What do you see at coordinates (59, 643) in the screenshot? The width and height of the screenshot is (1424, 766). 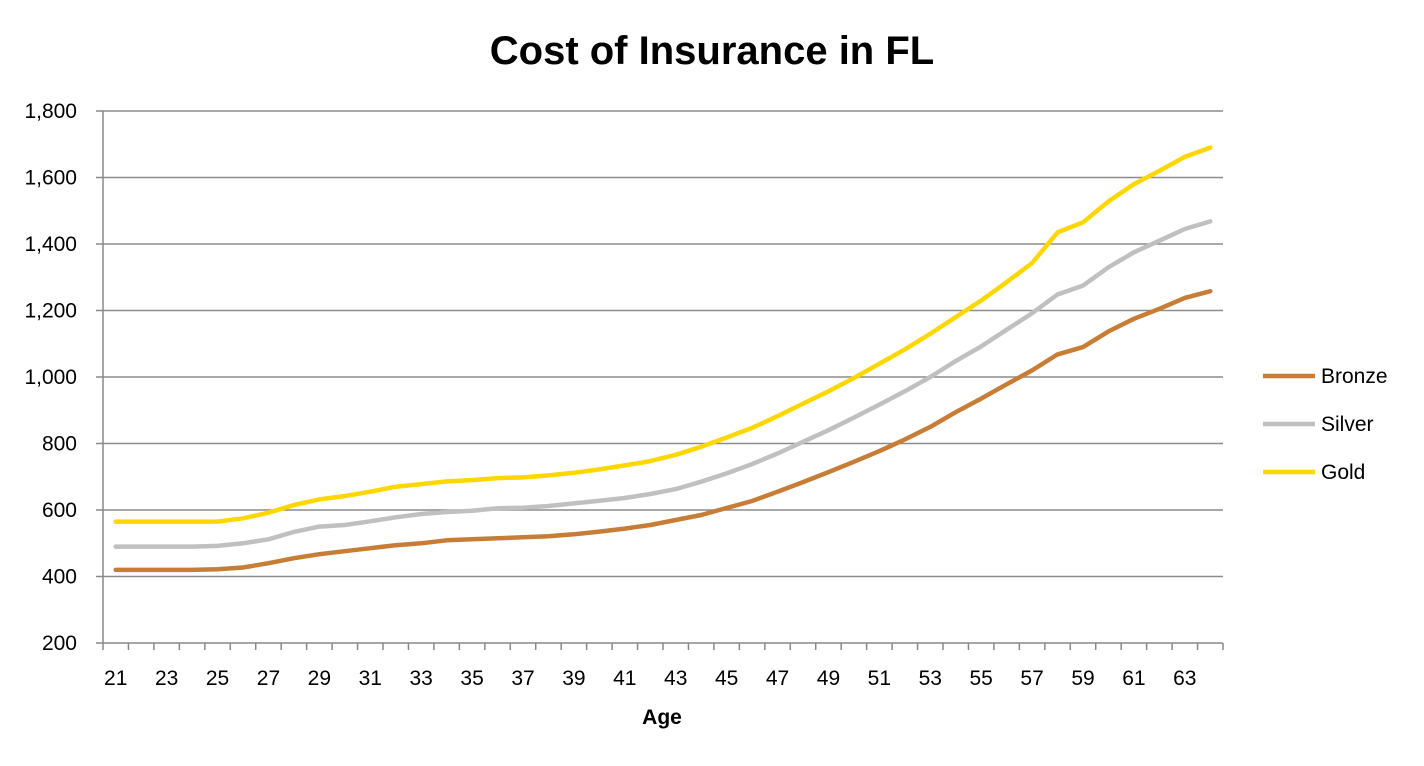 I see `y-tick-label: 200` at bounding box center [59, 643].